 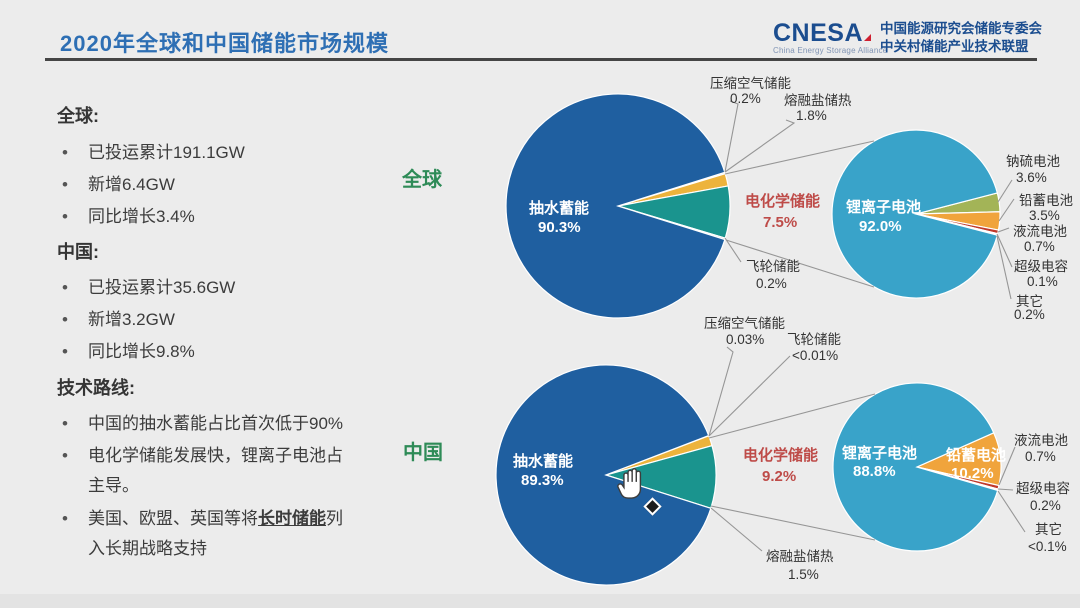 What do you see at coordinates (207, 320) in the screenshot?
I see `list-item: 新增3.2GW` at bounding box center [207, 320].